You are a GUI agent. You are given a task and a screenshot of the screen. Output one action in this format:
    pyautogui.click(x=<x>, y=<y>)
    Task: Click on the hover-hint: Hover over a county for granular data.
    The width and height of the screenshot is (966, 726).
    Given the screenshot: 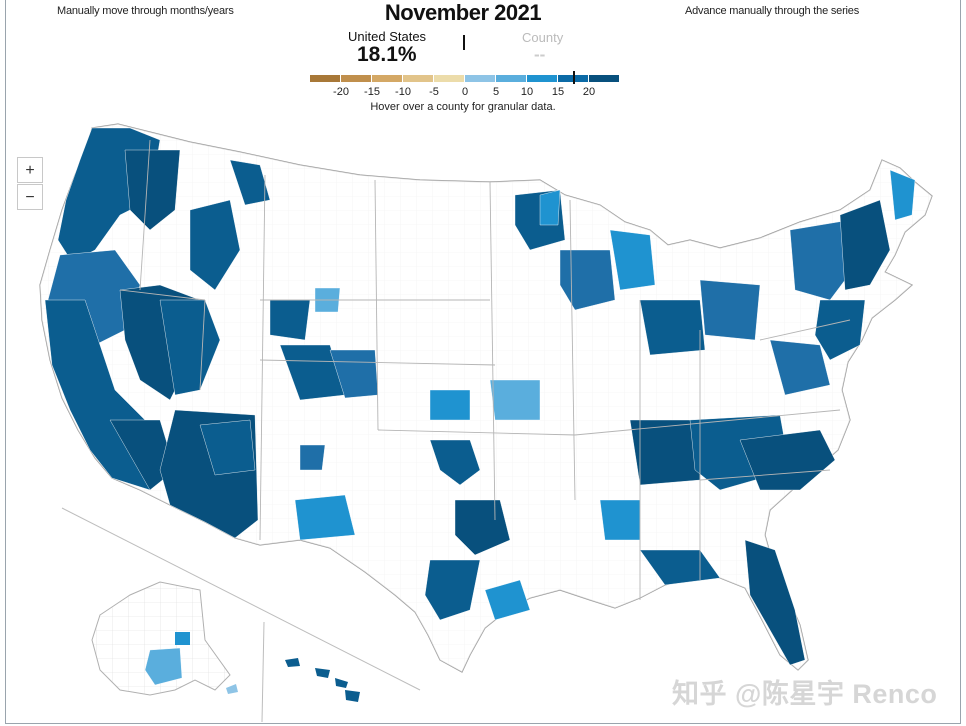 What is the action you would take?
    pyautogui.click(x=463, y=107)
    